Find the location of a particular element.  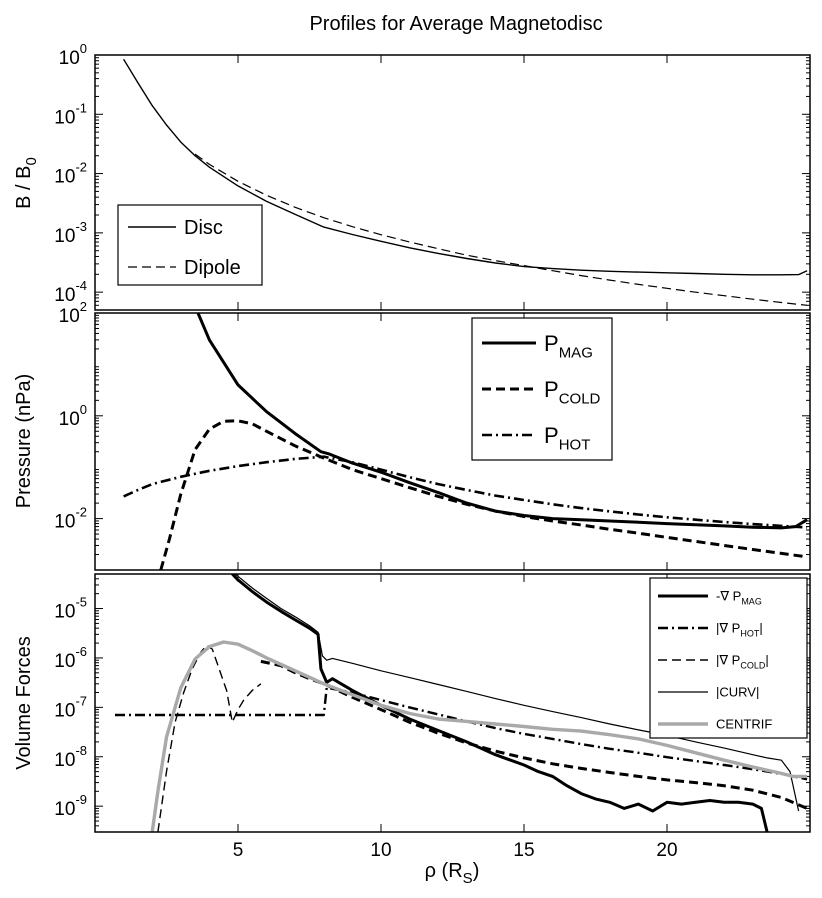

y-tick-label: 10⁻⁹ is located at coordinates (70, 806).